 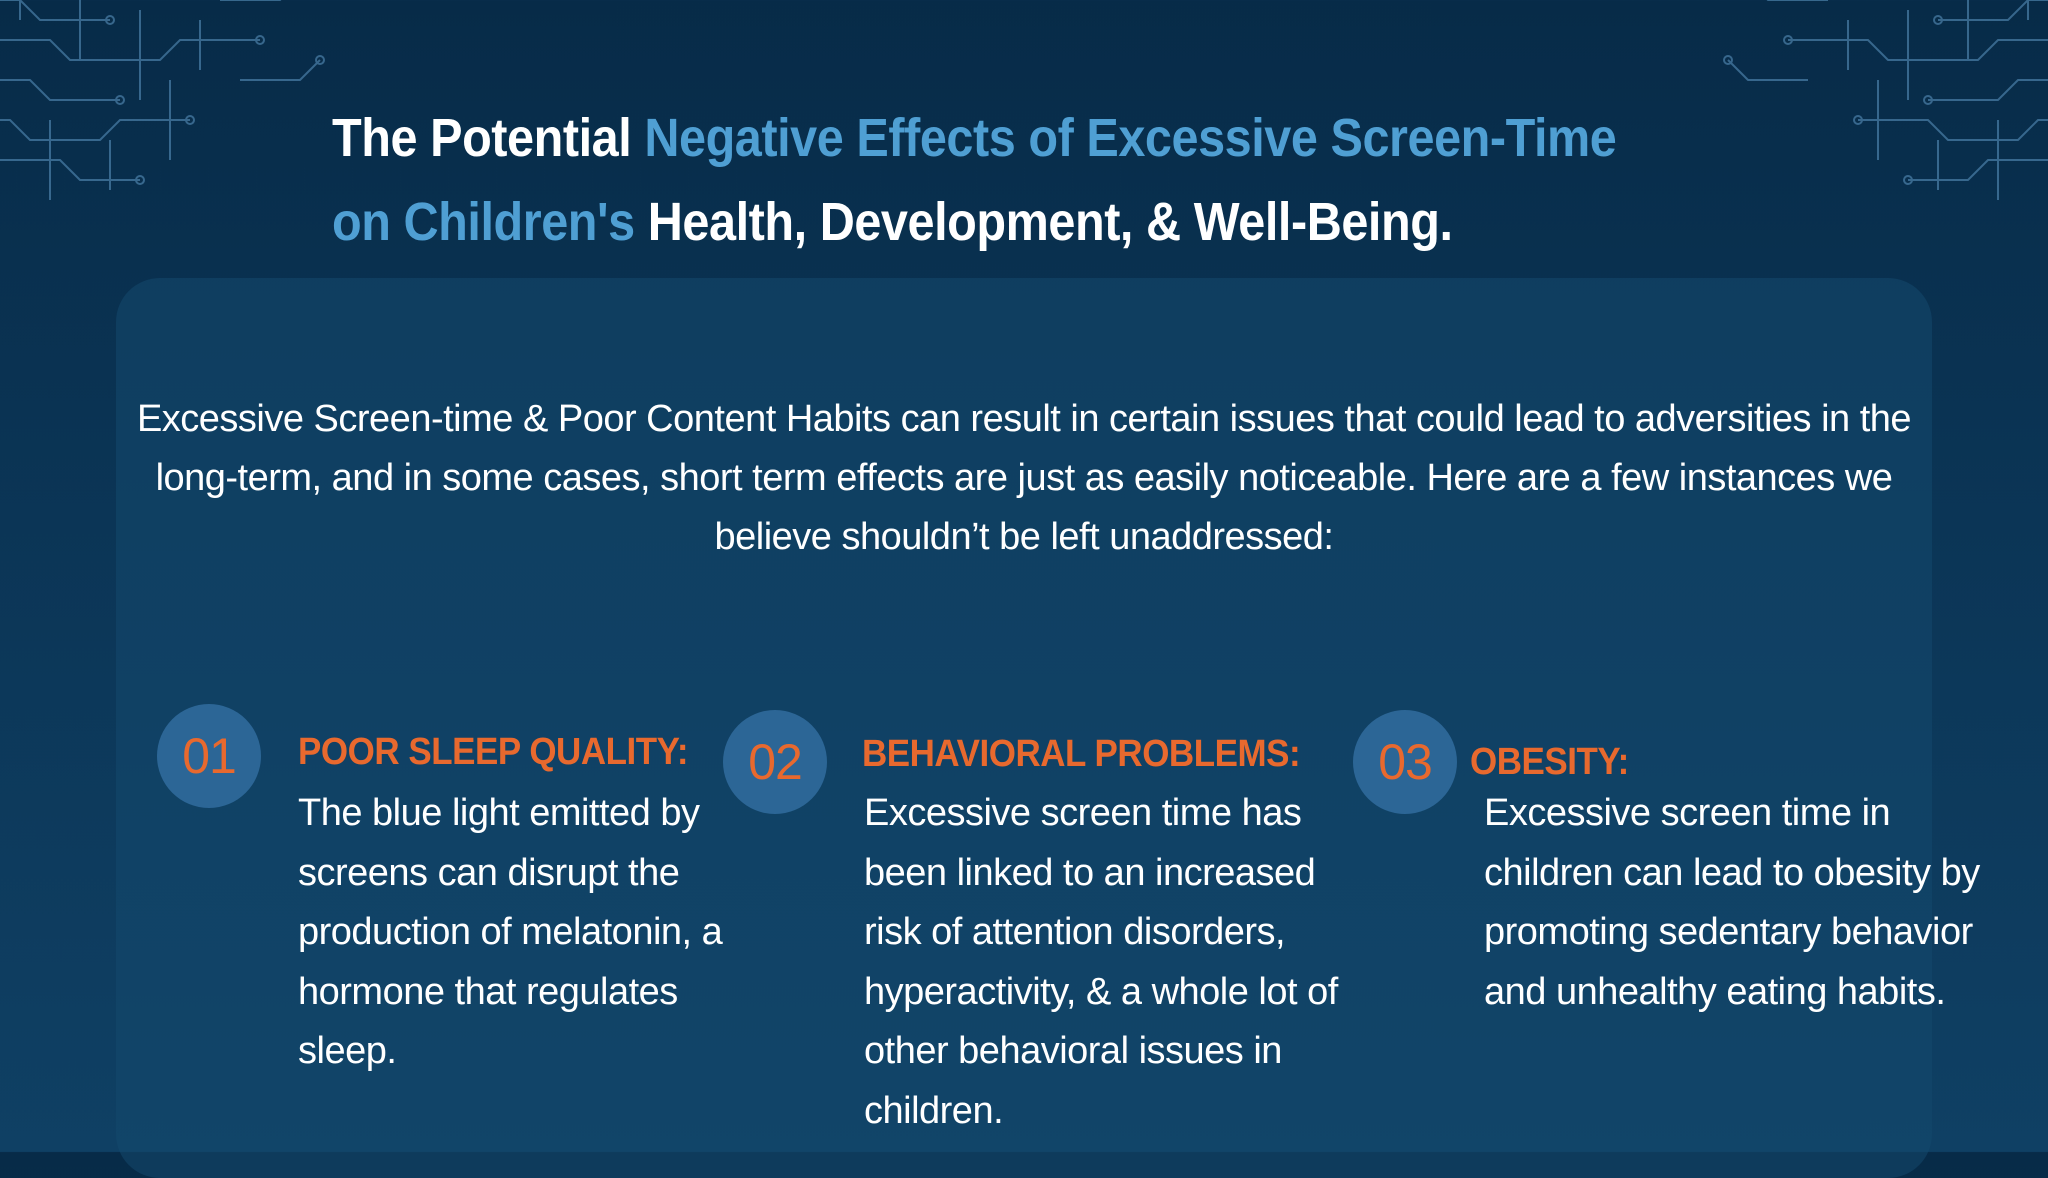 I want to click on item-number-badge-2: 02, so click(x=775, y=762).